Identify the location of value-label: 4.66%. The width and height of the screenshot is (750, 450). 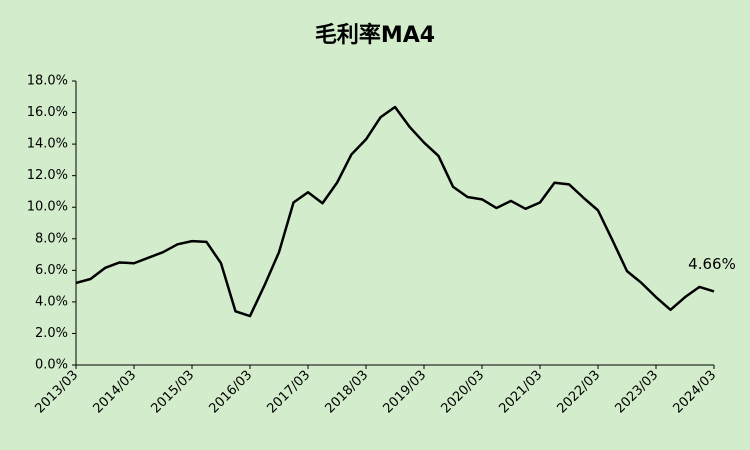
(712, 264).